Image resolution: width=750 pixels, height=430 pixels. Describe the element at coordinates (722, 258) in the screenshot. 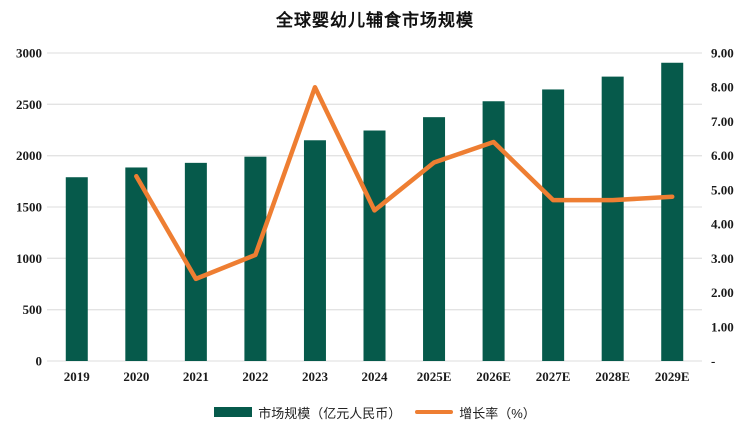

I see `y-axis-right-tick-label: 3.00` at that location.